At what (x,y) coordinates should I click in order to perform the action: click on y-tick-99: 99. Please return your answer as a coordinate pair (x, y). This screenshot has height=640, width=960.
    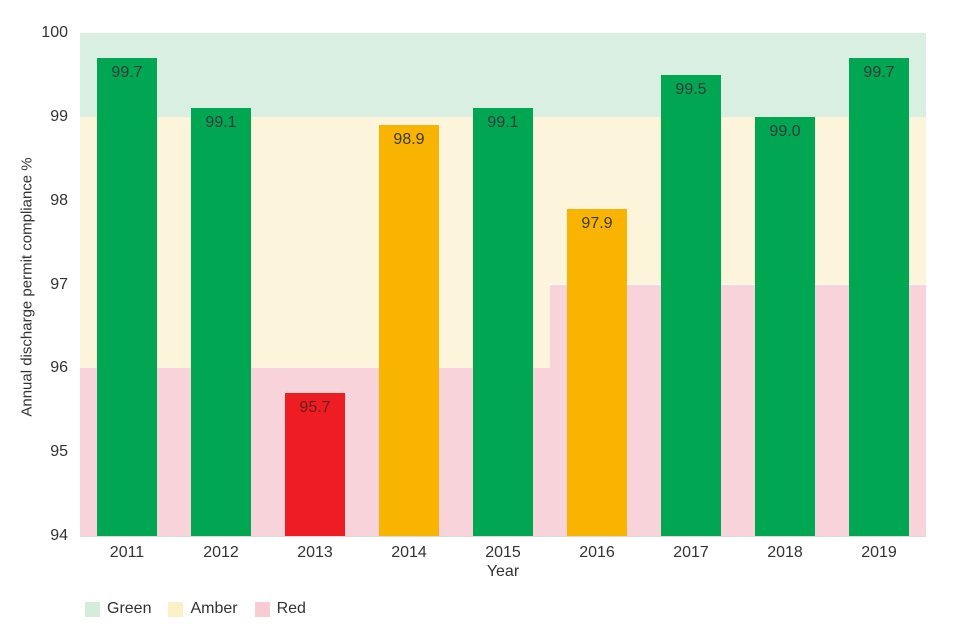
    Looking at the image, I should click on (59, 116).